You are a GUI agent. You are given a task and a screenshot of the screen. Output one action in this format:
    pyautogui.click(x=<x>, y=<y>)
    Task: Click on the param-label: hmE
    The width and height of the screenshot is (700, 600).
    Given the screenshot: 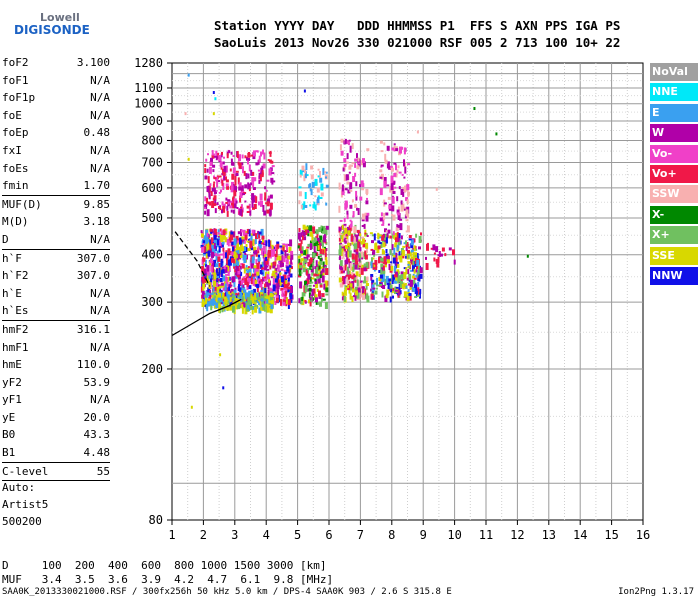 What is the action you would take?
    pyautogui.click(x=12, y=365)
    